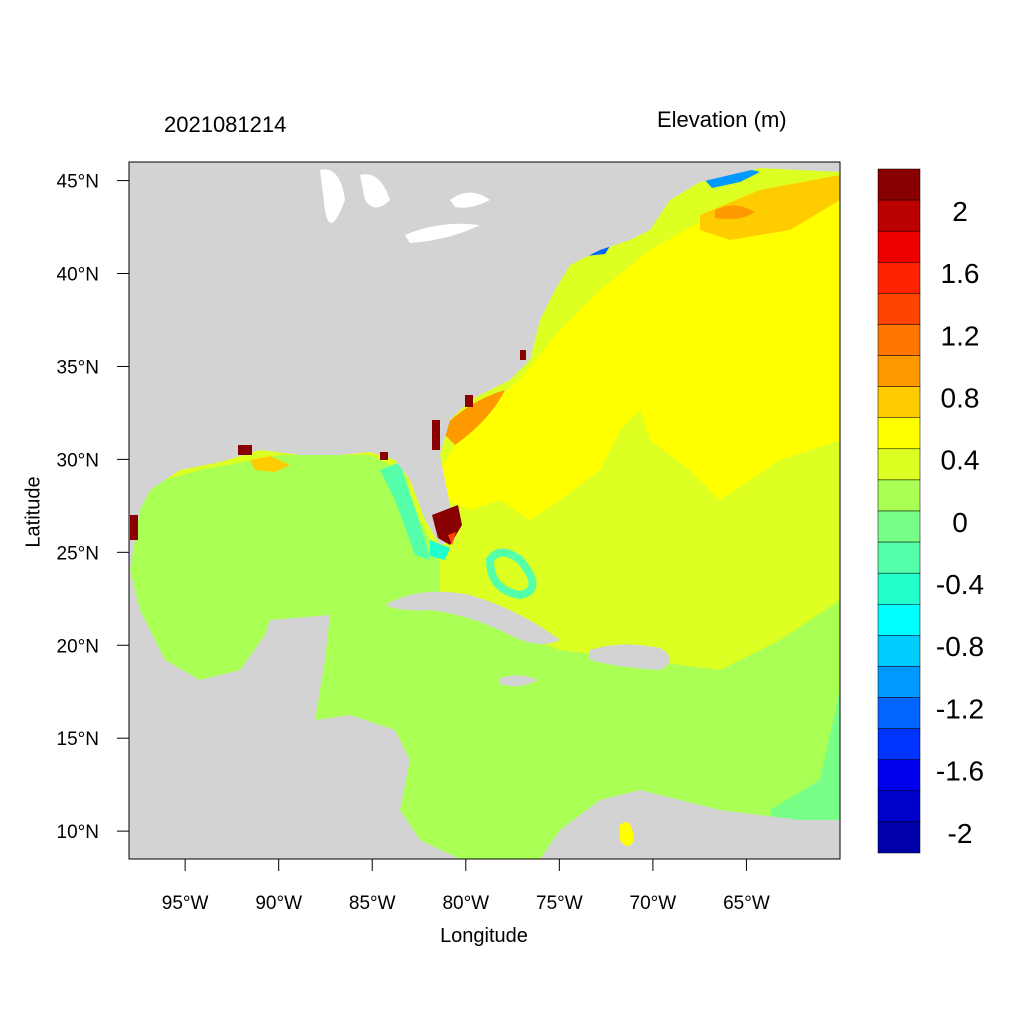 This screenshot has height=1024, width=1024. What do you see at coordinates (78, 739) in the screenshot?
I see `lat-tick-label: 15°N` at bounding box center [78, 739].